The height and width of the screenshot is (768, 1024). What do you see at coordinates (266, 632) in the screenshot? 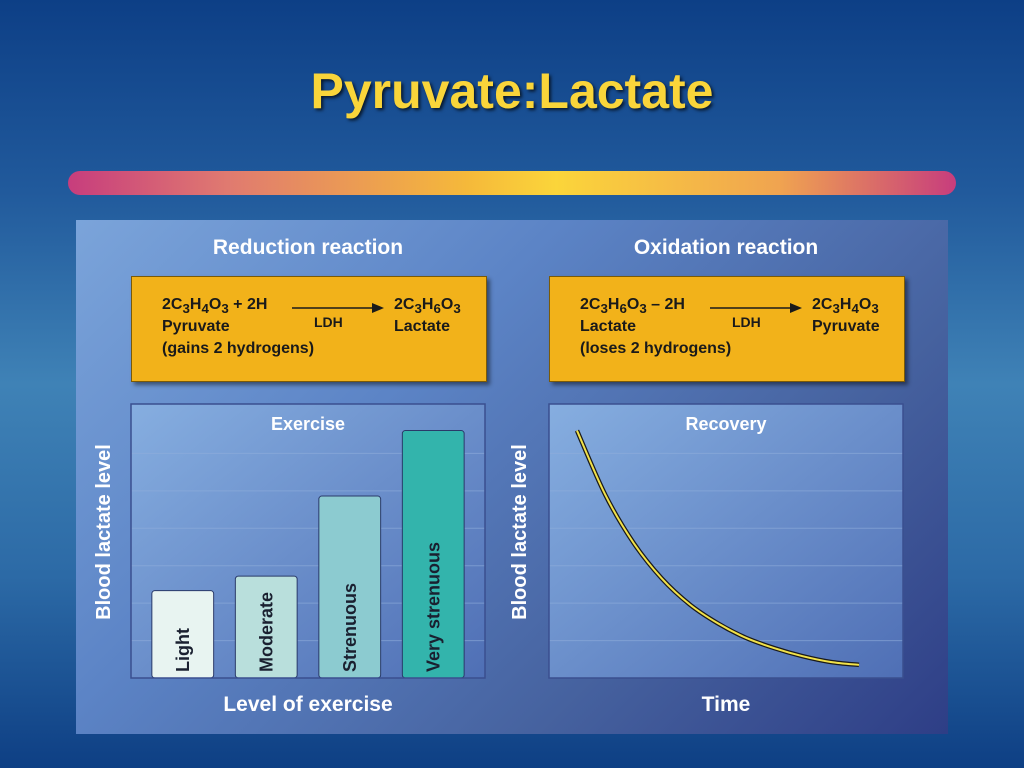
I see `bar-label-moderate: Moderate` at bounding box center [266, 632].